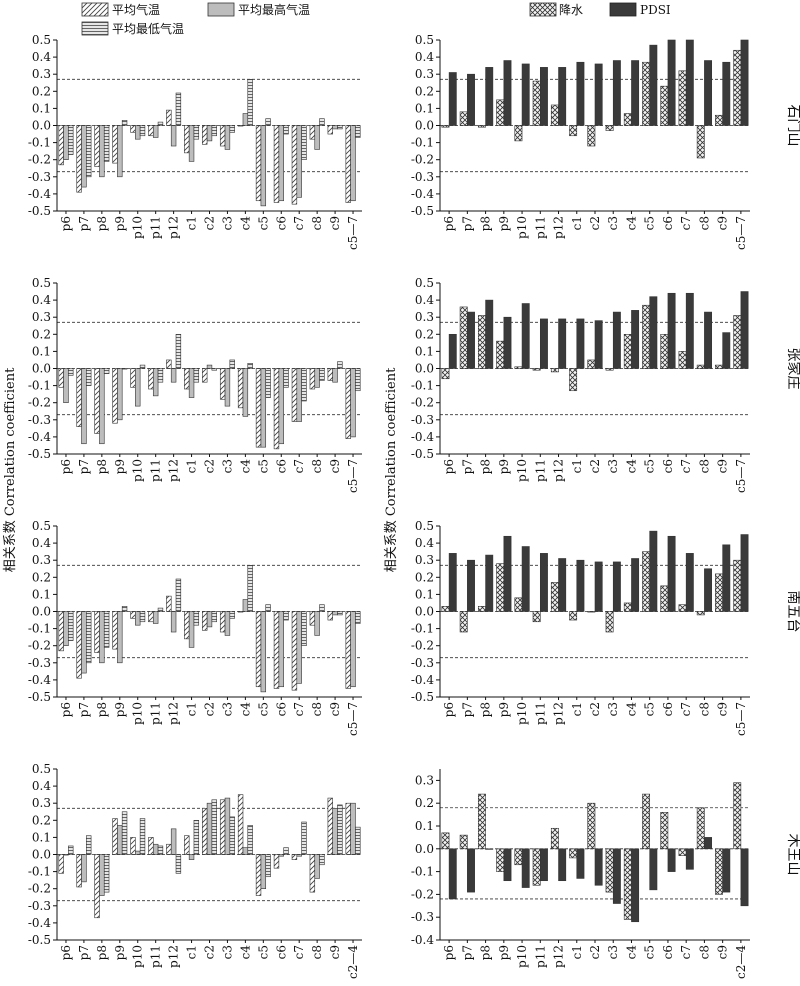 This screenshot has height=986, width=800. What do you see at coordinates (449, 709) in the screenshot?
I see `x-tick-label: p6` at bounding box center [449, 709].